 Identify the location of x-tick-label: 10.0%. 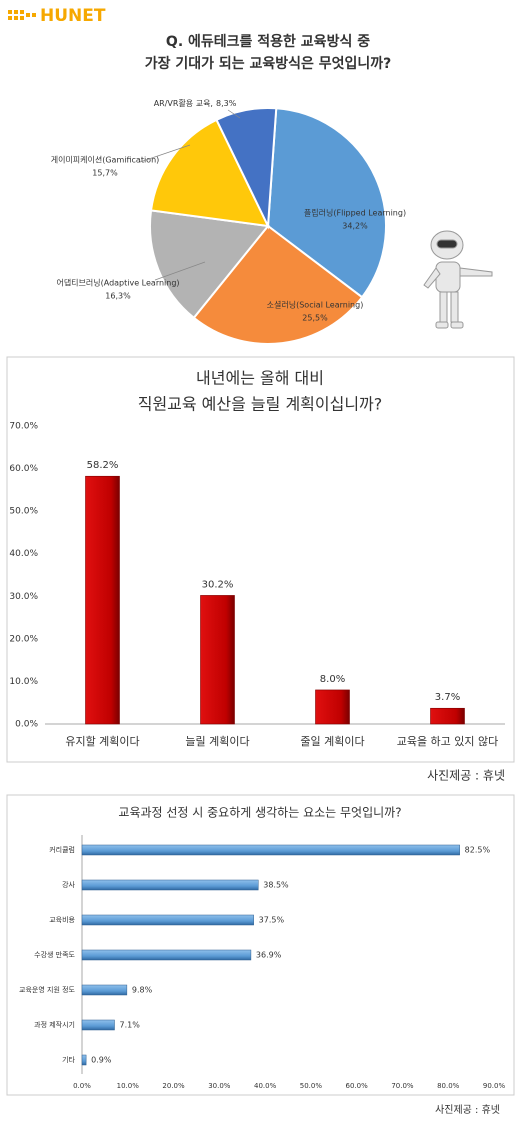
(128, 1086).